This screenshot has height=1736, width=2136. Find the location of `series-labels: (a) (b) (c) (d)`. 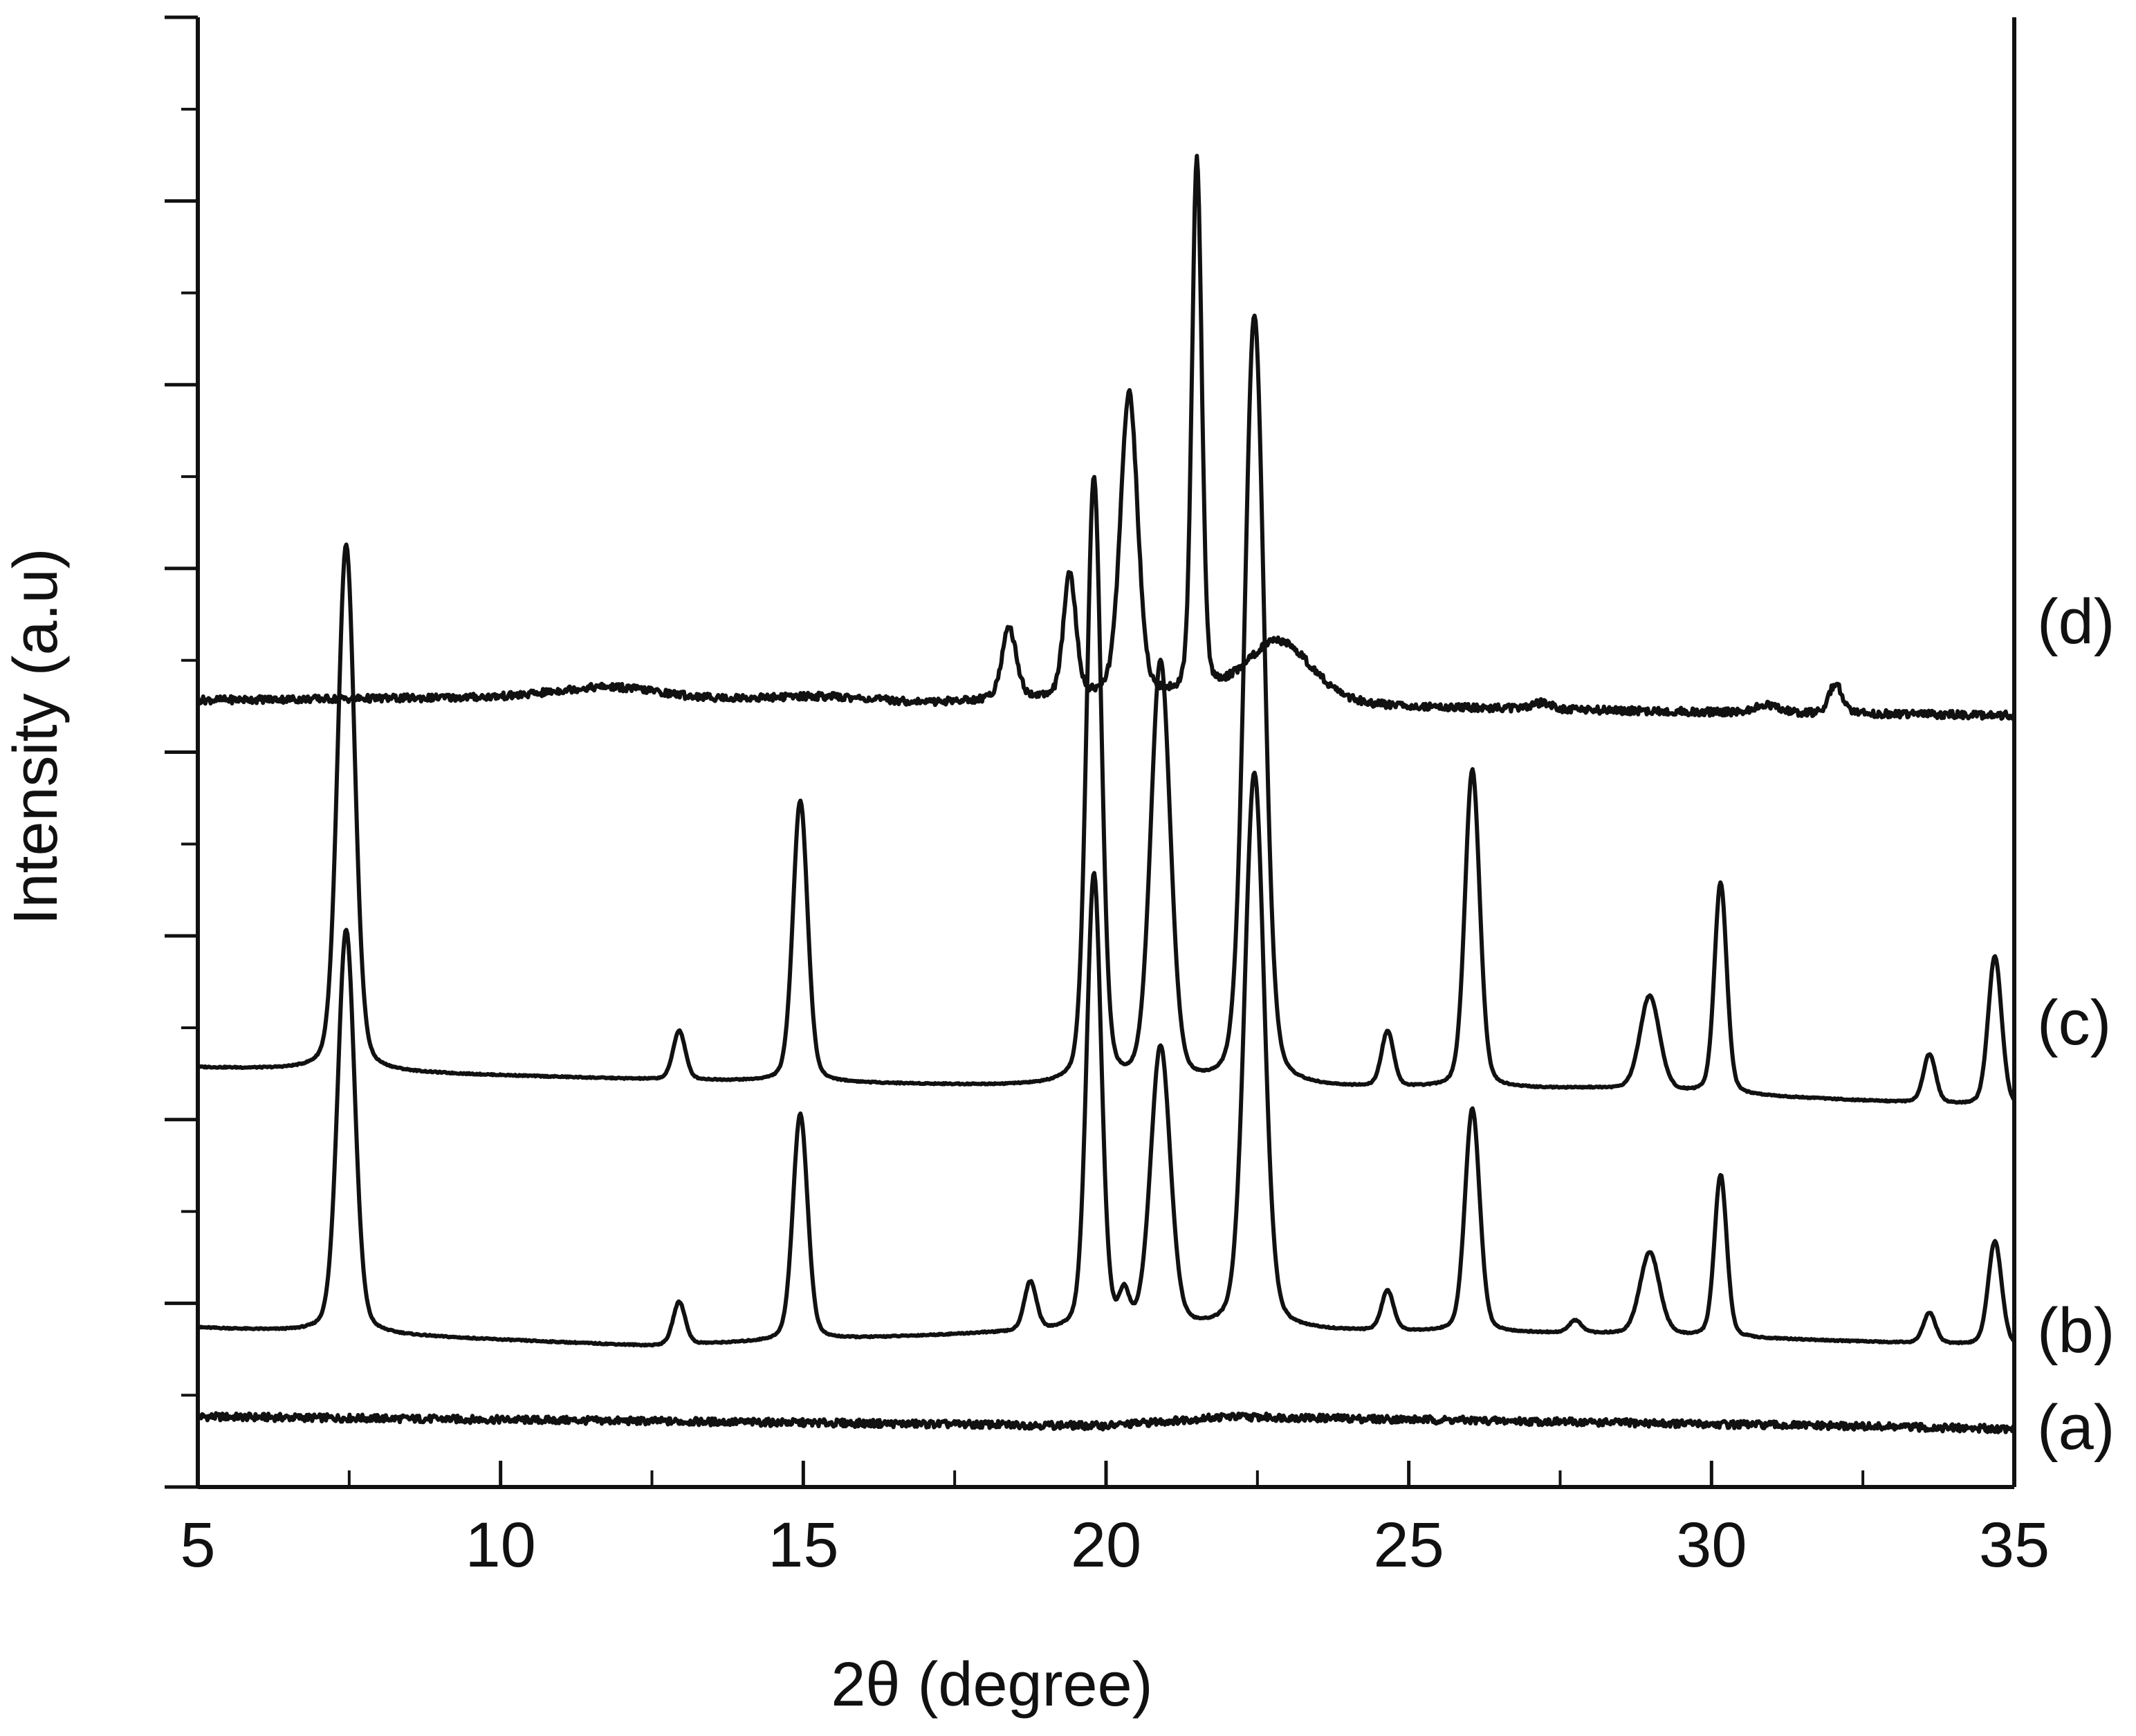

series-labels: (a) (b) (c) (d) is located at coordinates (2076, 1025).